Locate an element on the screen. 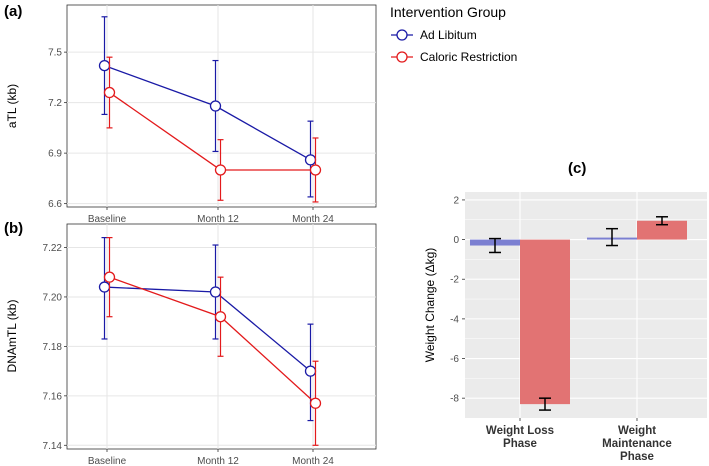 The height and width of the screenshot is (466, 709). panel-b-y-ticks: 7.14 7.16 7.18 7.20 7.22 is located at coordinates (55, 347).